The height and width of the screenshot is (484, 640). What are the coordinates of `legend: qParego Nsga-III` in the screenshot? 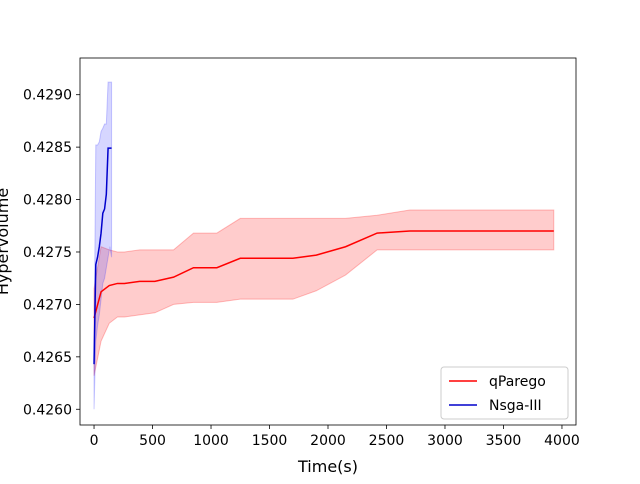 It's located at (504, 393).